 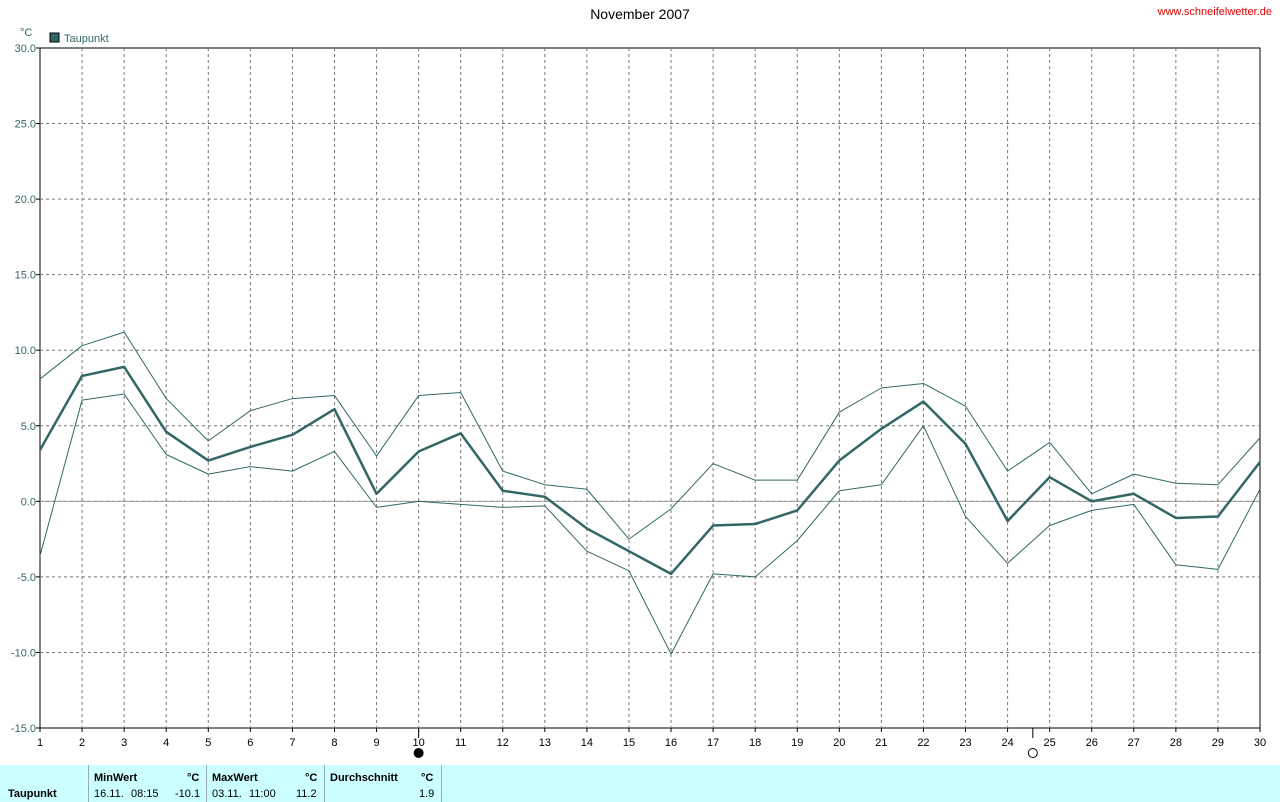 I want to click on stats-min-unit: °C, so click(x=193, y=778).